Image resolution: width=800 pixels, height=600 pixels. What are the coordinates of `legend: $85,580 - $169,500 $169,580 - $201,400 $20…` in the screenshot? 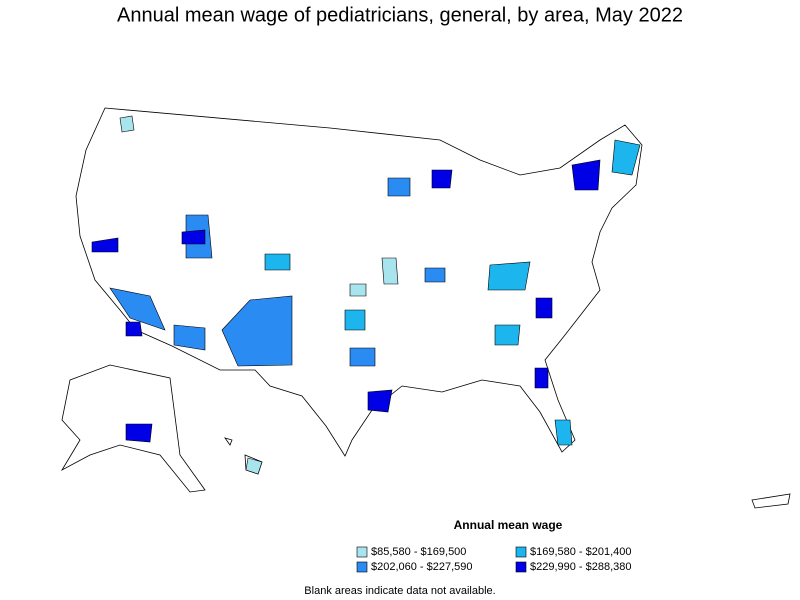 It's located at (494, 559).